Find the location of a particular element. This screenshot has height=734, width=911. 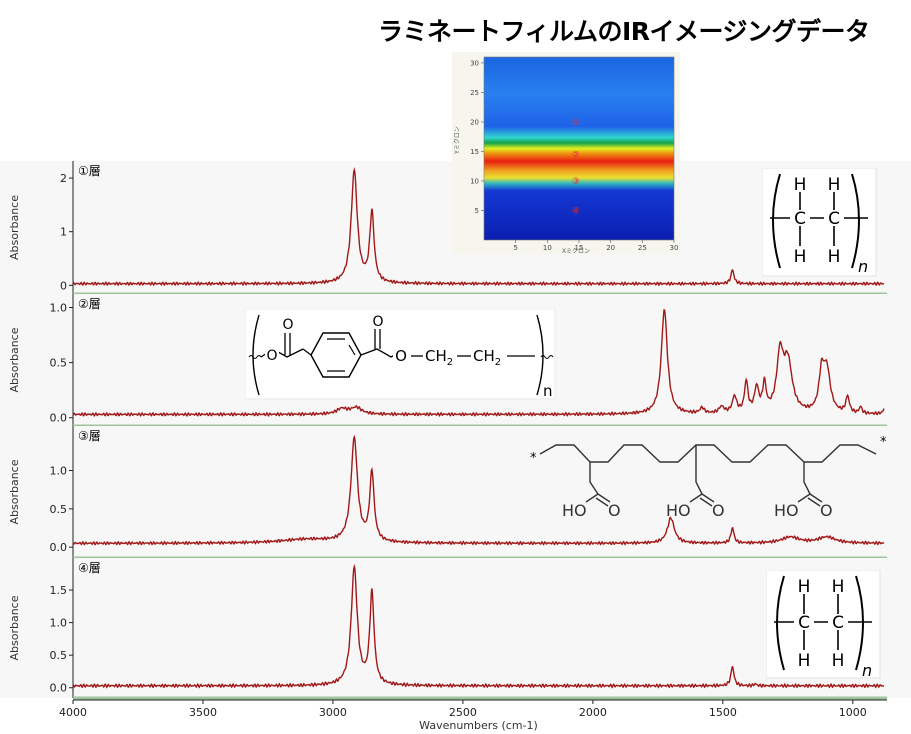

y-tick-label: 0 is located at coordinates (63, 285).